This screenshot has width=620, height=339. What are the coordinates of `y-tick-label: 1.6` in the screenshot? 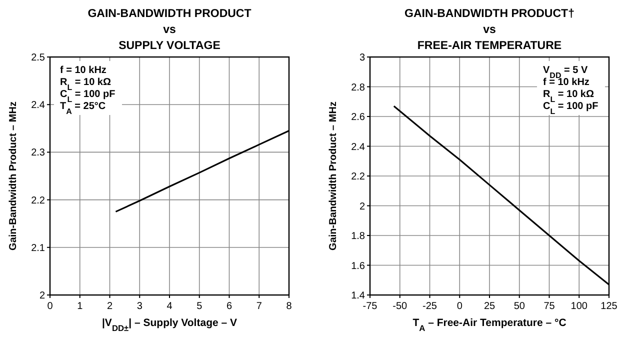 It's located at (358, 266).